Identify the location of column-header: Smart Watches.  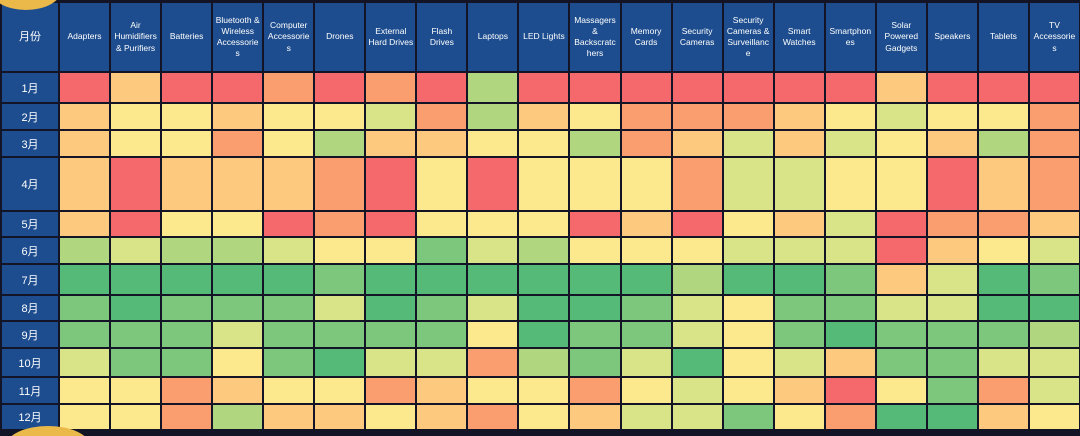
(799, 37).